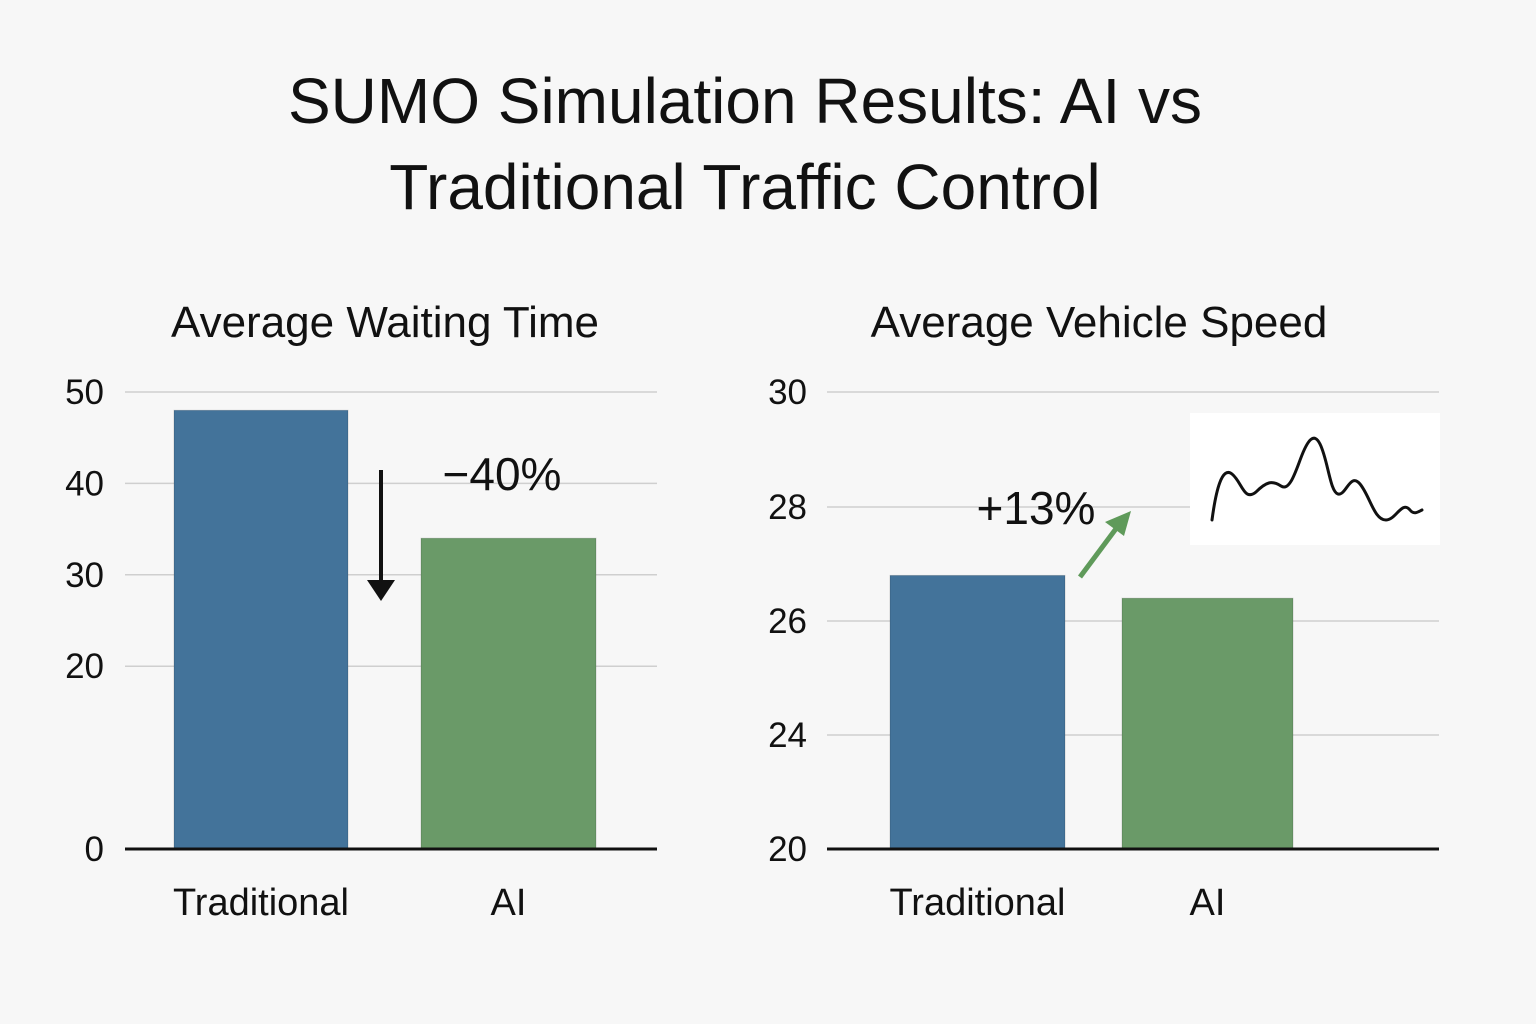  I want to click on up-arrow-head, so click(1118, 523).